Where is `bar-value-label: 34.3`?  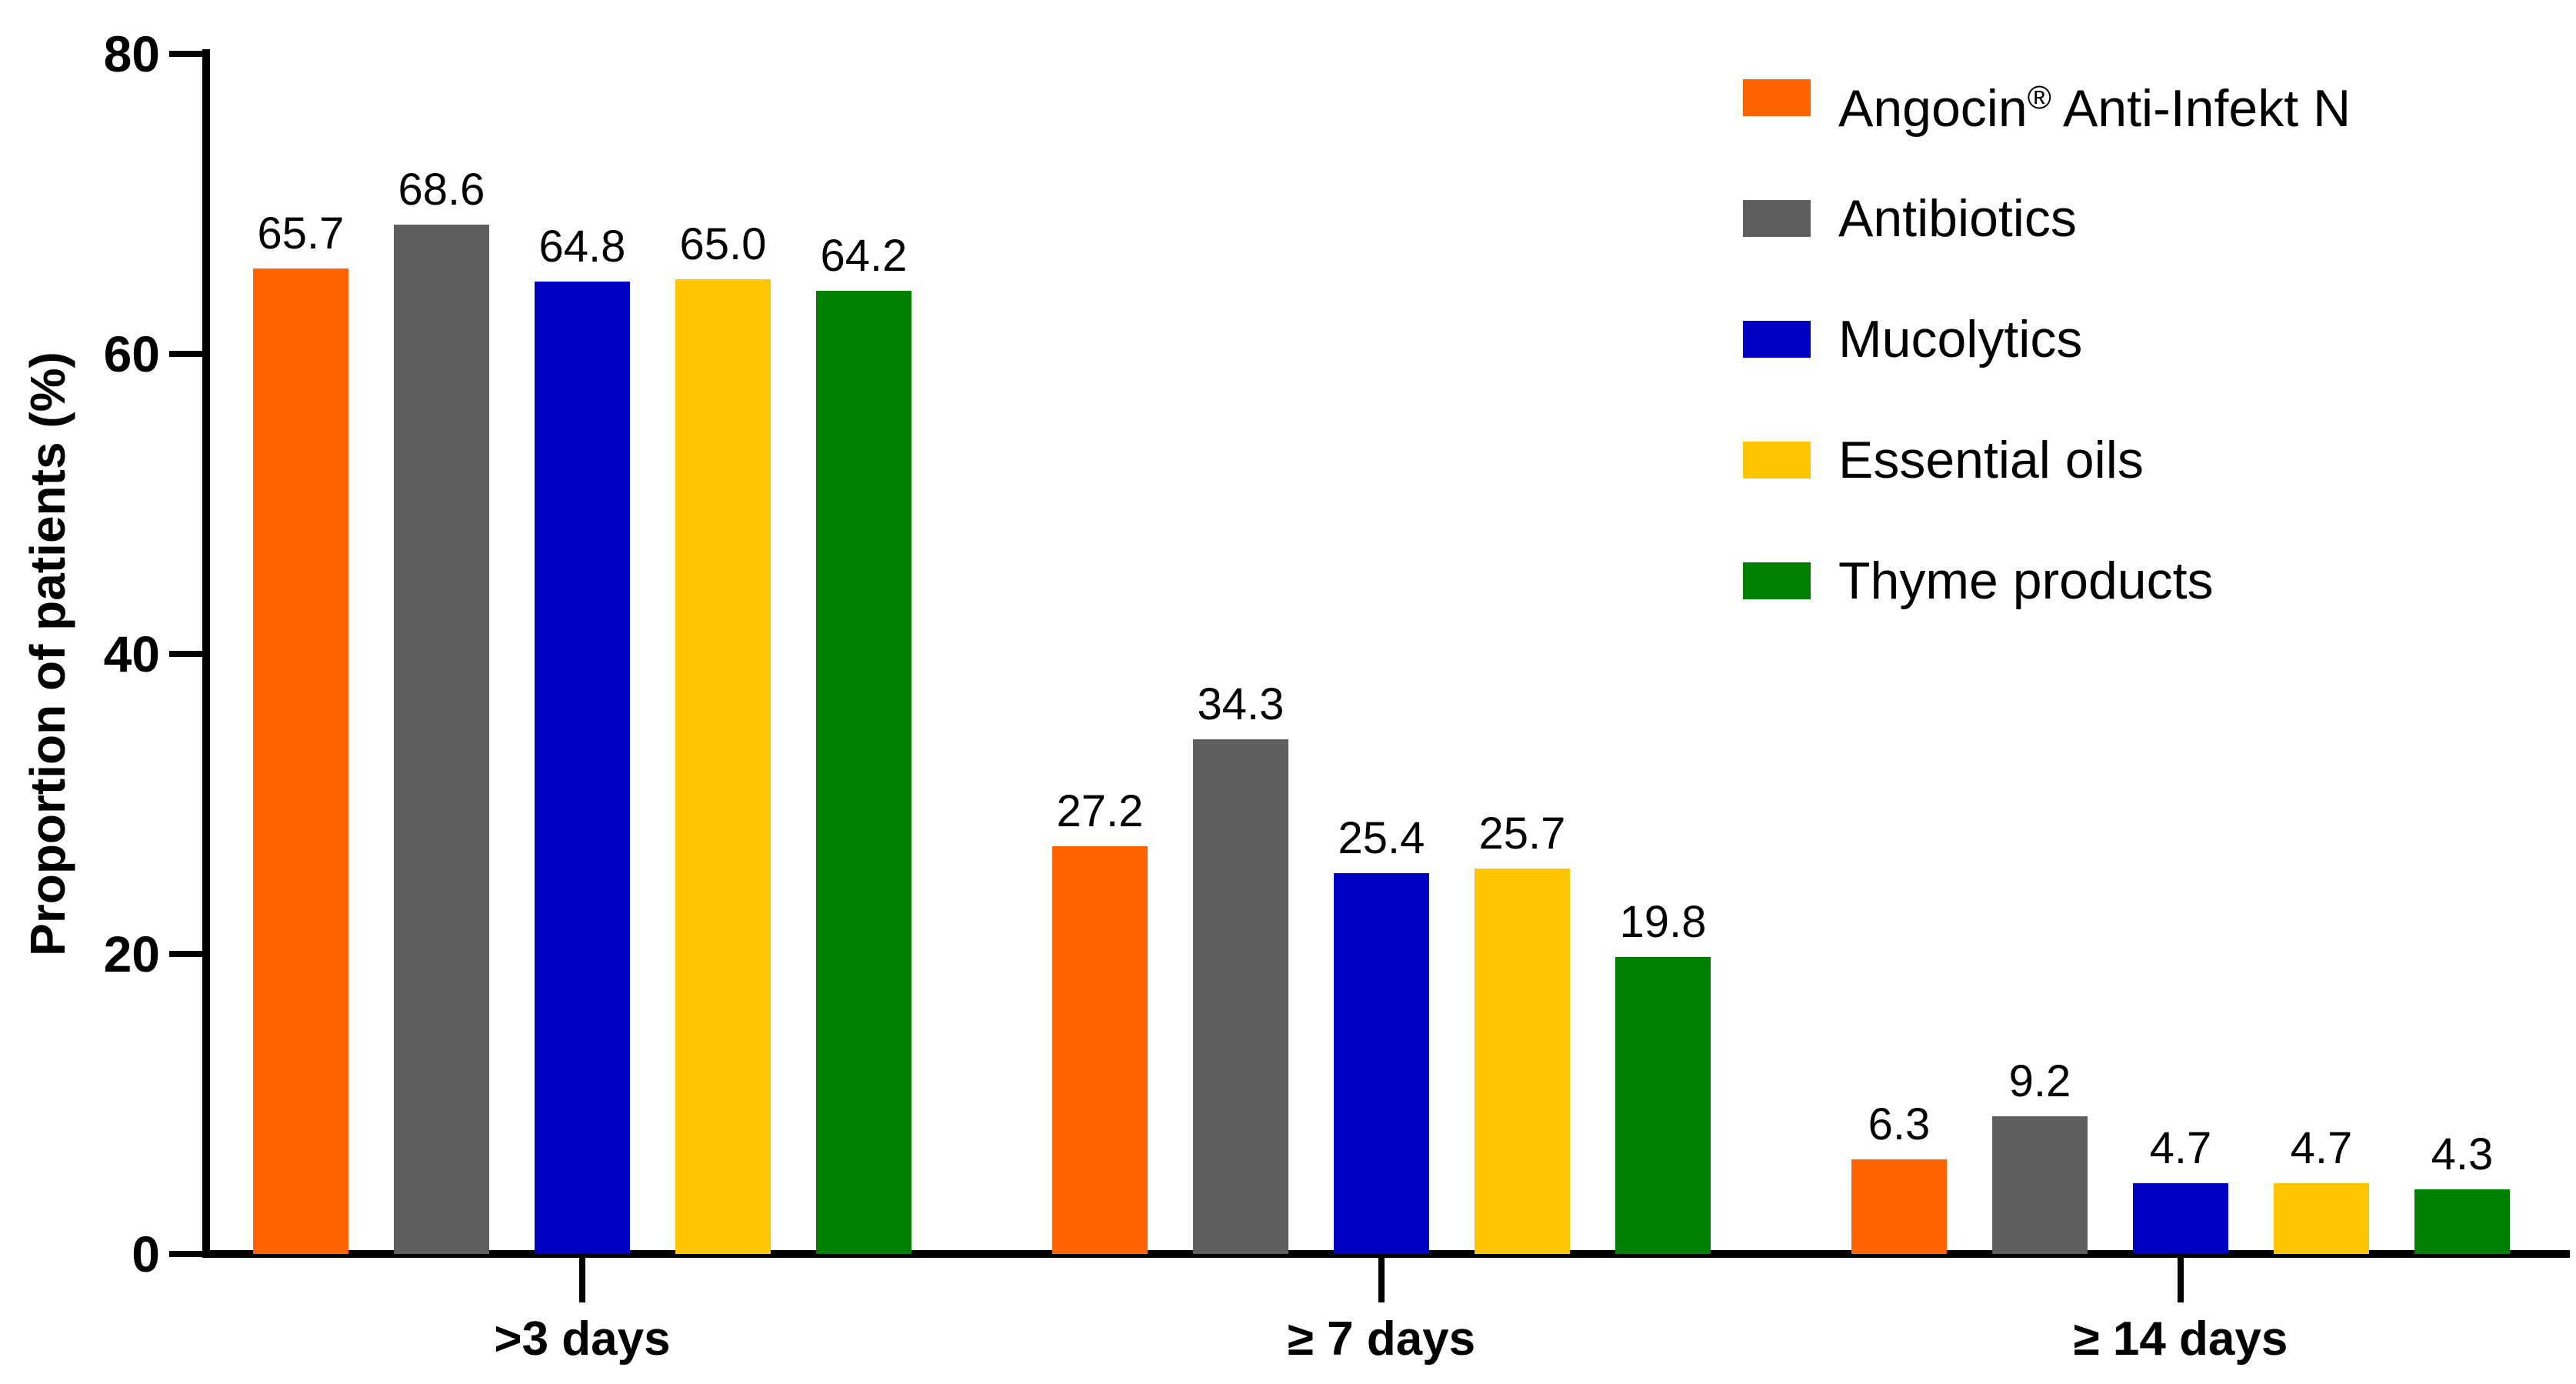 bar-value-label: 34.3 is located at coordinates (1241, 704).